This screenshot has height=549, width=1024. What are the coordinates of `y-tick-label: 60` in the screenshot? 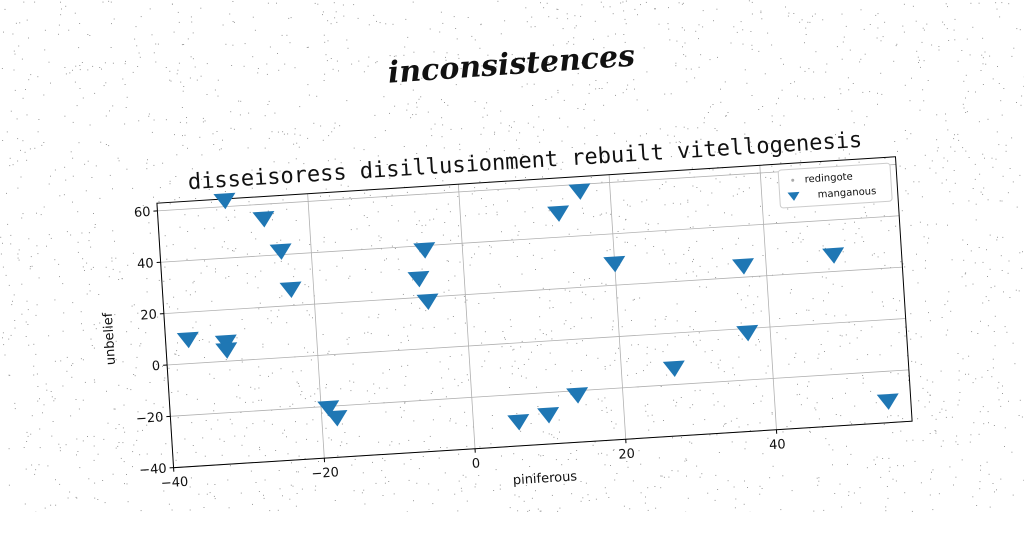 It's located at (142, 213).